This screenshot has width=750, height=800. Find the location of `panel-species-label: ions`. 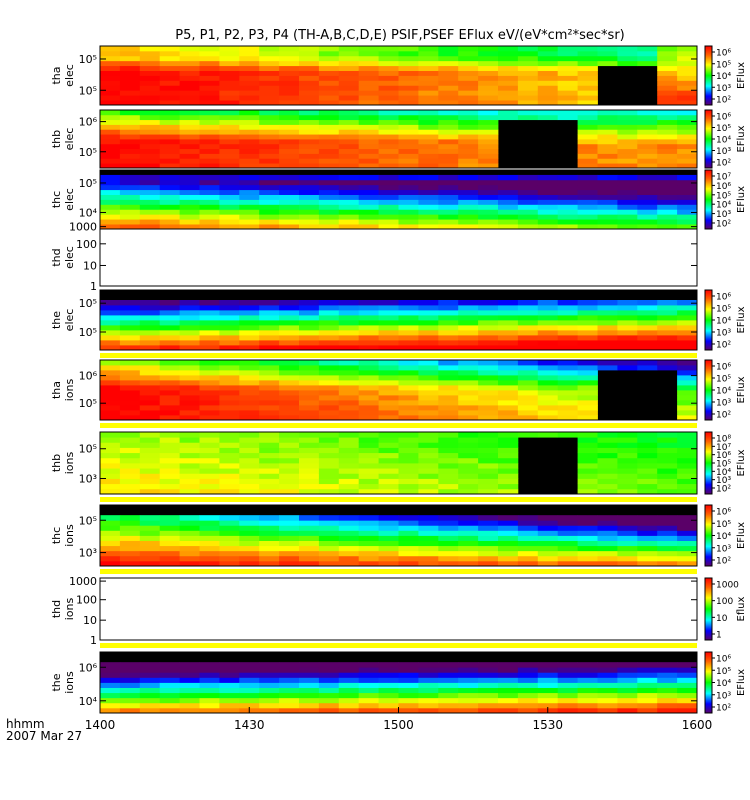

panel-species-label: ions is located at coordinates (69, 462).